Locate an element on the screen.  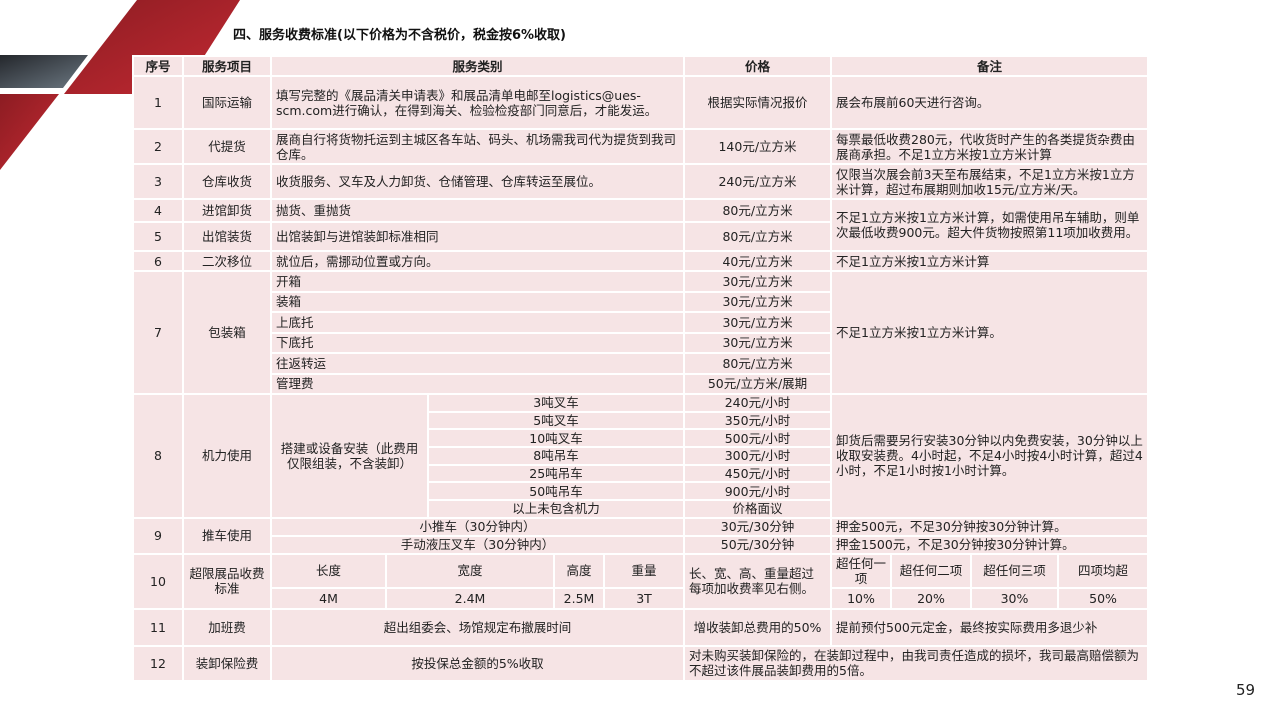
table-row: 下底托 30元/立方米 is located at coordinates (640, 342).